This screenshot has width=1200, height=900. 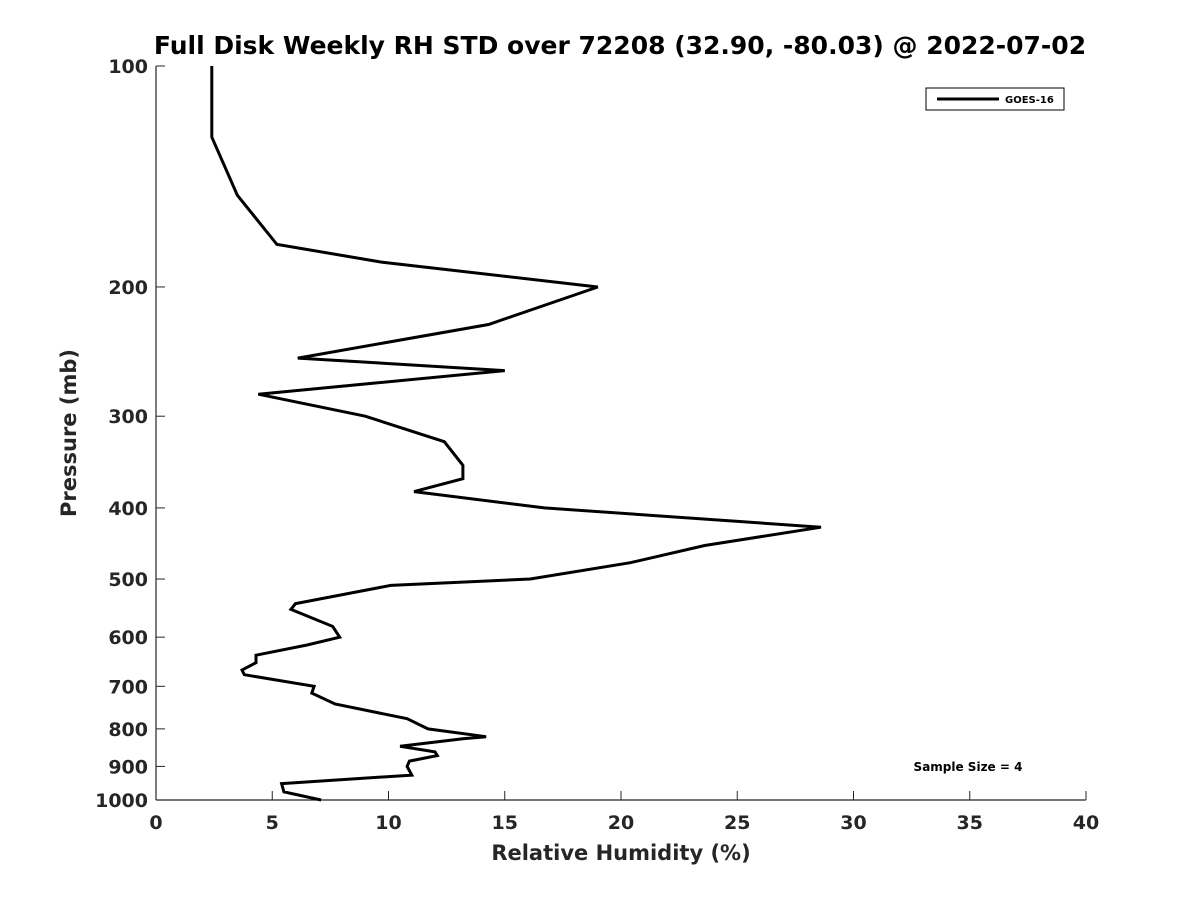 What do you see at coordinates (737, 823) in the screenshot?
I see `x-tick-label: 25` at bounding box center [737, 823].